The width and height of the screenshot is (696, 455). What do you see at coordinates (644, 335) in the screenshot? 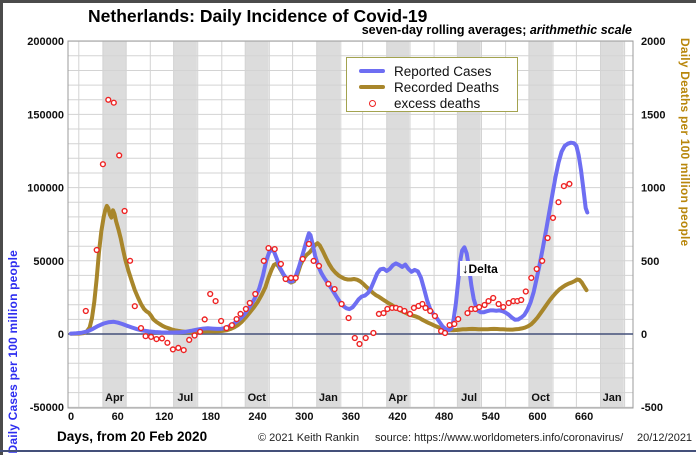
I see `y-right-tick-label: 0` at bounding box center [644, 335].